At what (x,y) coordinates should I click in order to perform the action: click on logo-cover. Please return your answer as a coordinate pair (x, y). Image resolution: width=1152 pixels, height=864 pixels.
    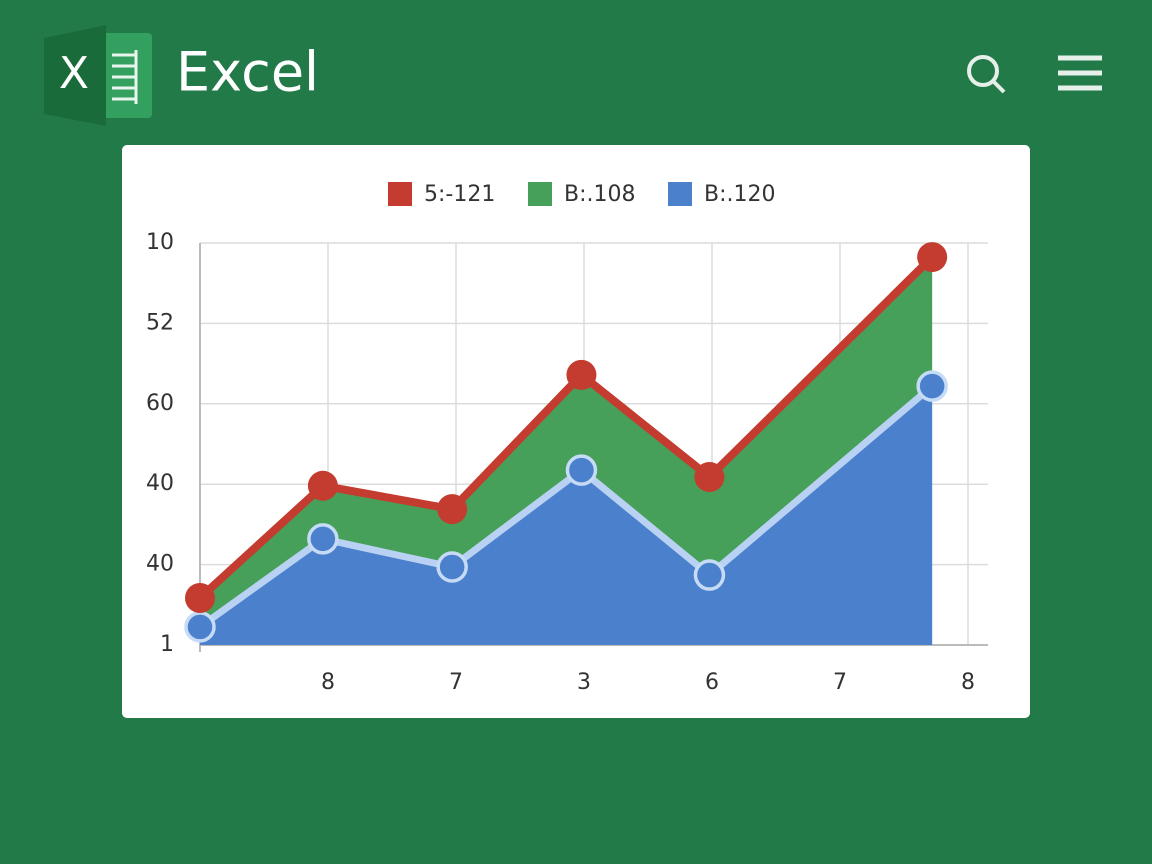
    Looking at the image, I should click on (75, 75).